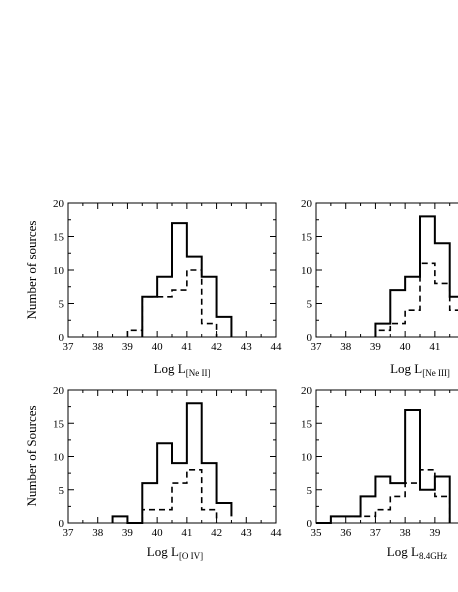 This screenshot has width=458, height=592. I want to click on histogram-solid-ne-iii, so click(416, 276).